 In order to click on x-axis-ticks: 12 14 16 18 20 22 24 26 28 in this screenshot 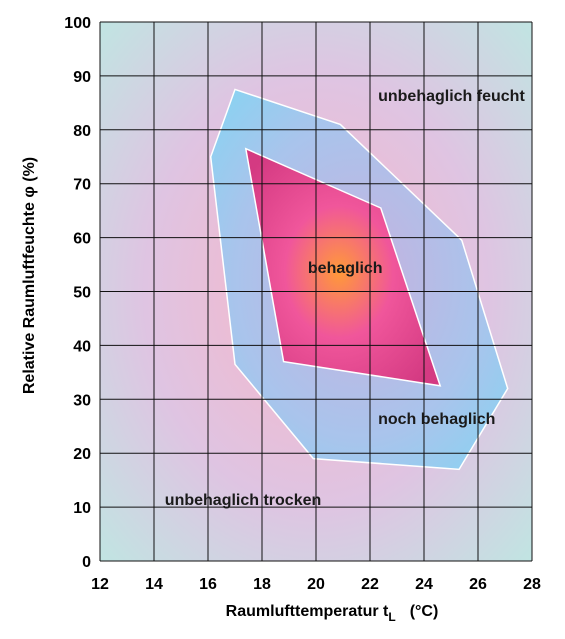, I will do `click(316, 584)`.